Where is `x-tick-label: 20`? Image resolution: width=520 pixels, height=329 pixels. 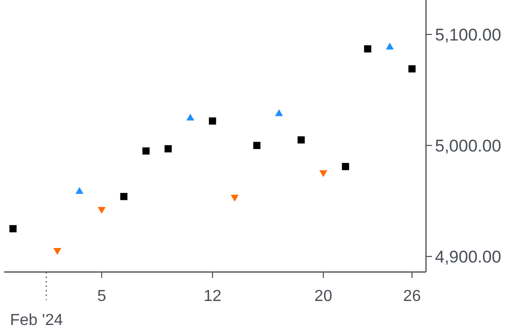 x-tick-label: 20 is located at coordinates (323, 296).